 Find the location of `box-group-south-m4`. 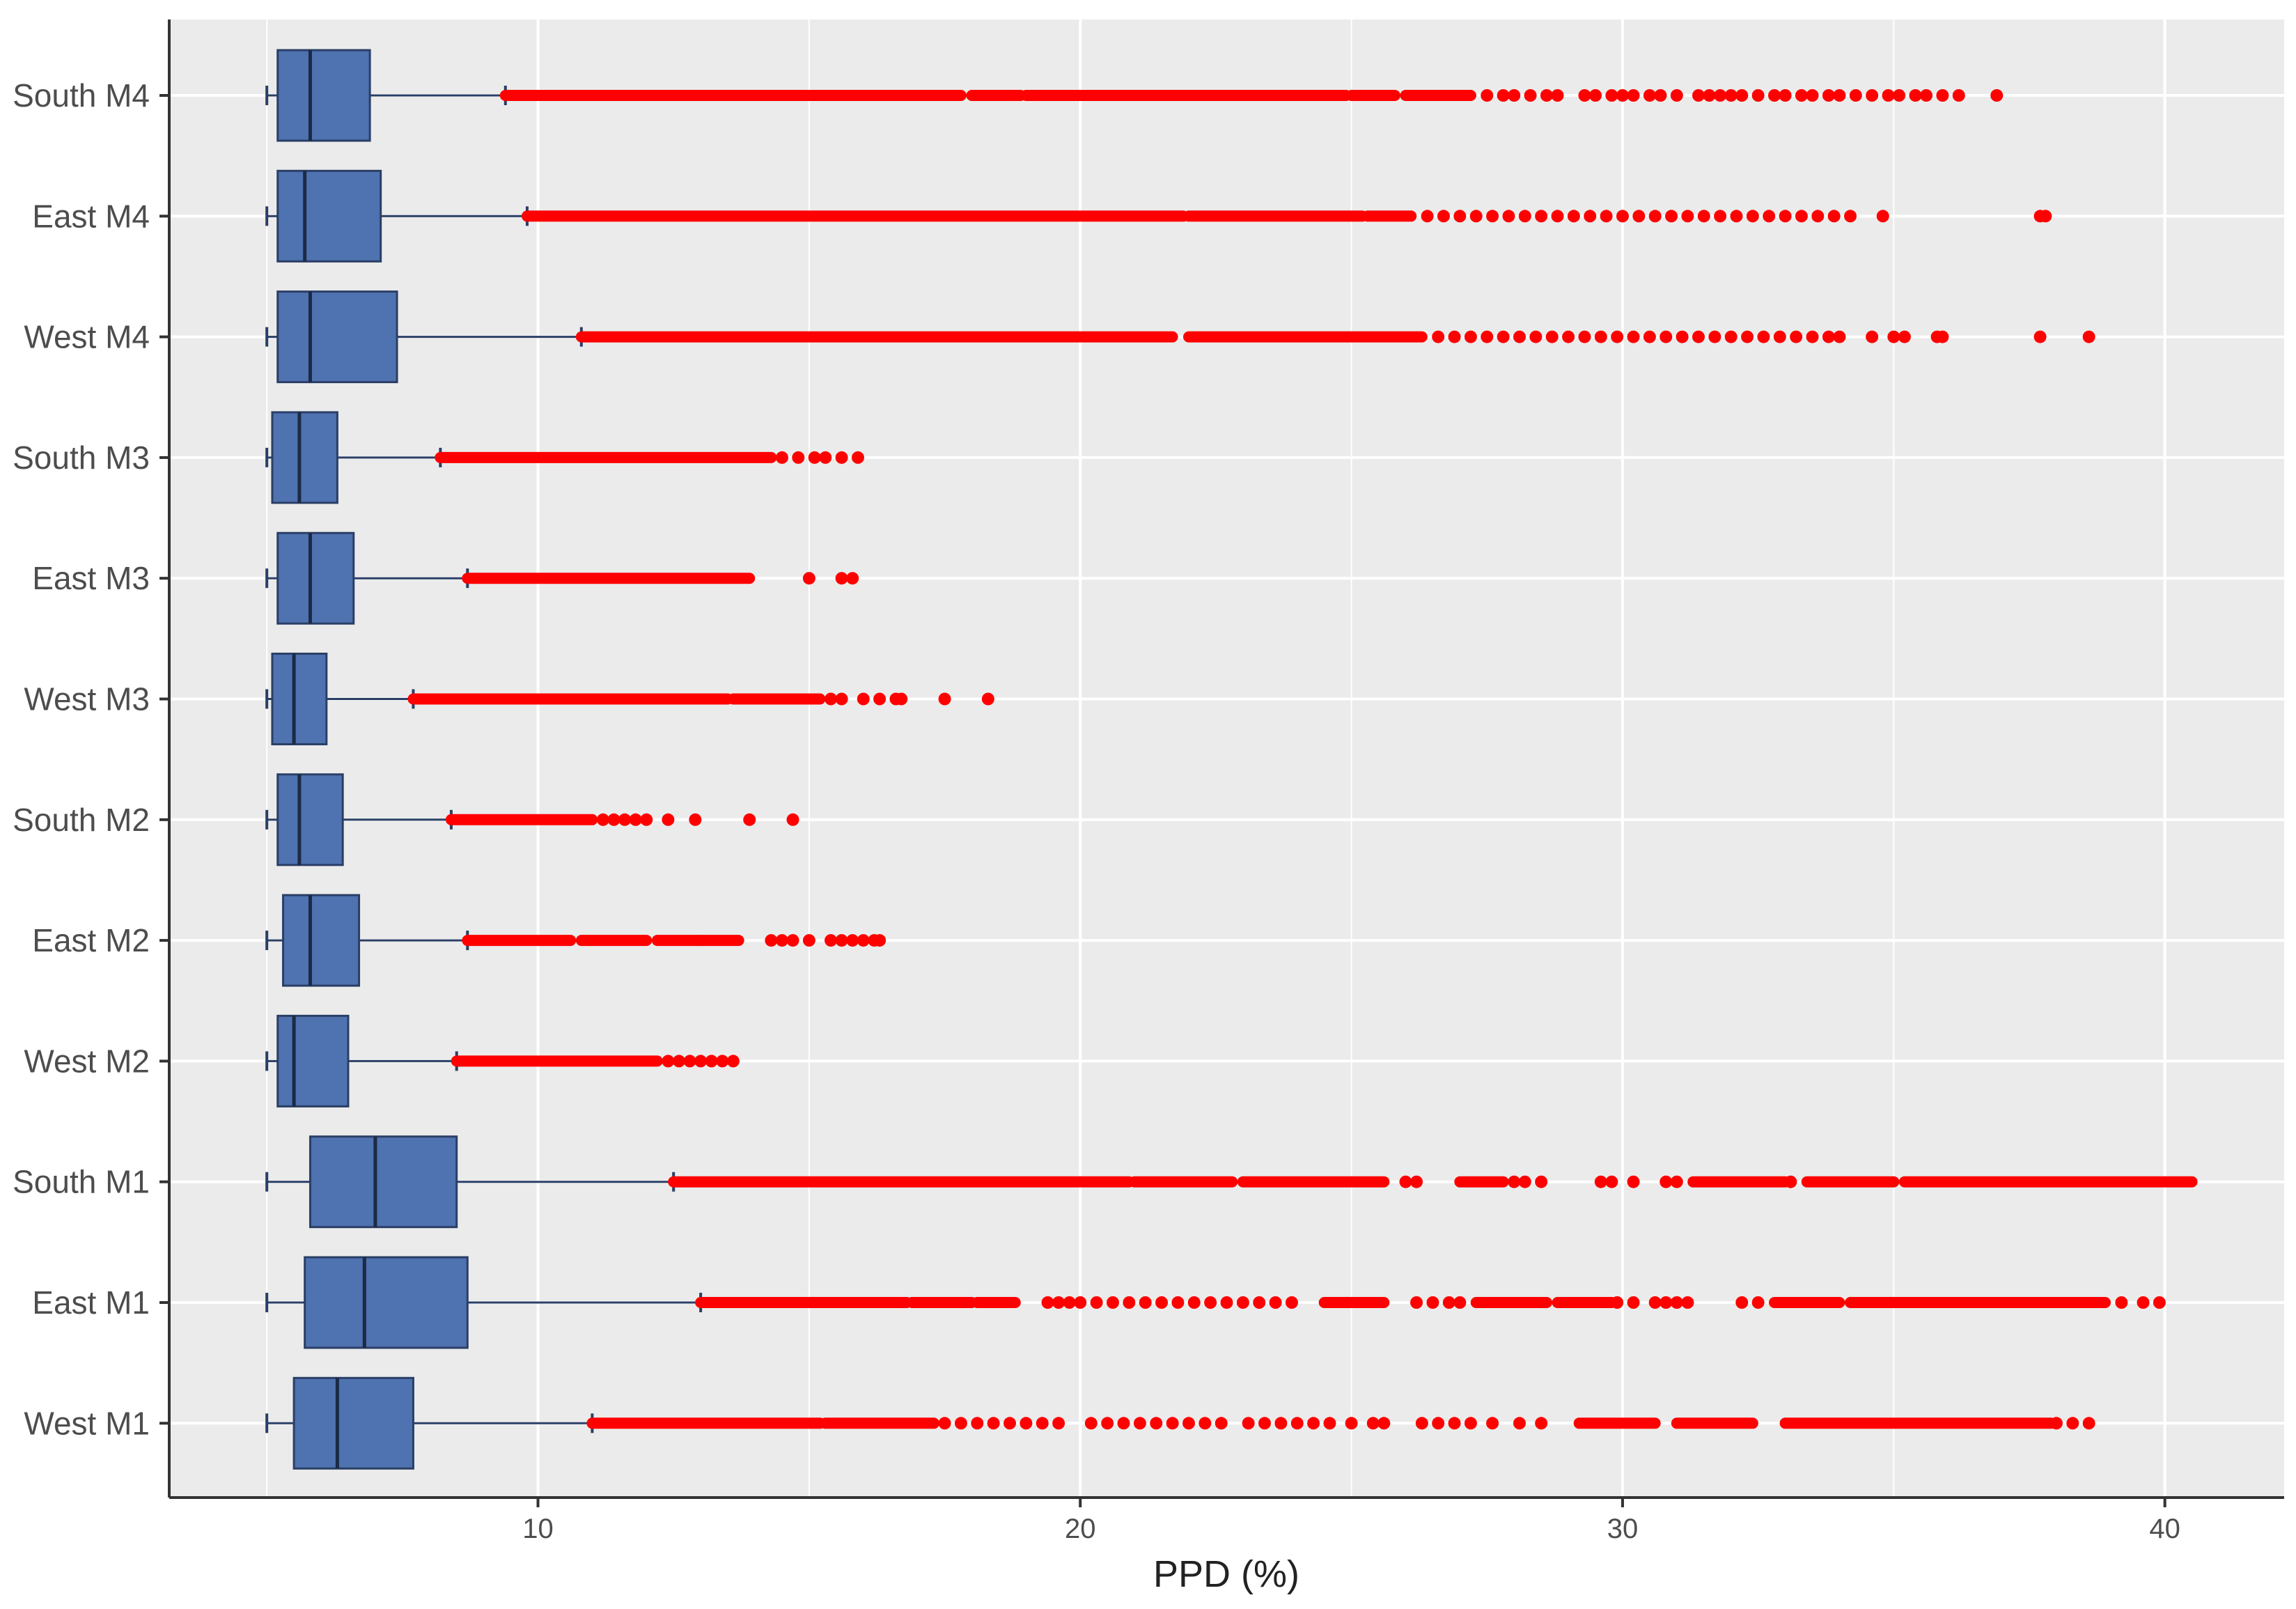

box-group-south-m4 is located at coordinates (1134, 96).